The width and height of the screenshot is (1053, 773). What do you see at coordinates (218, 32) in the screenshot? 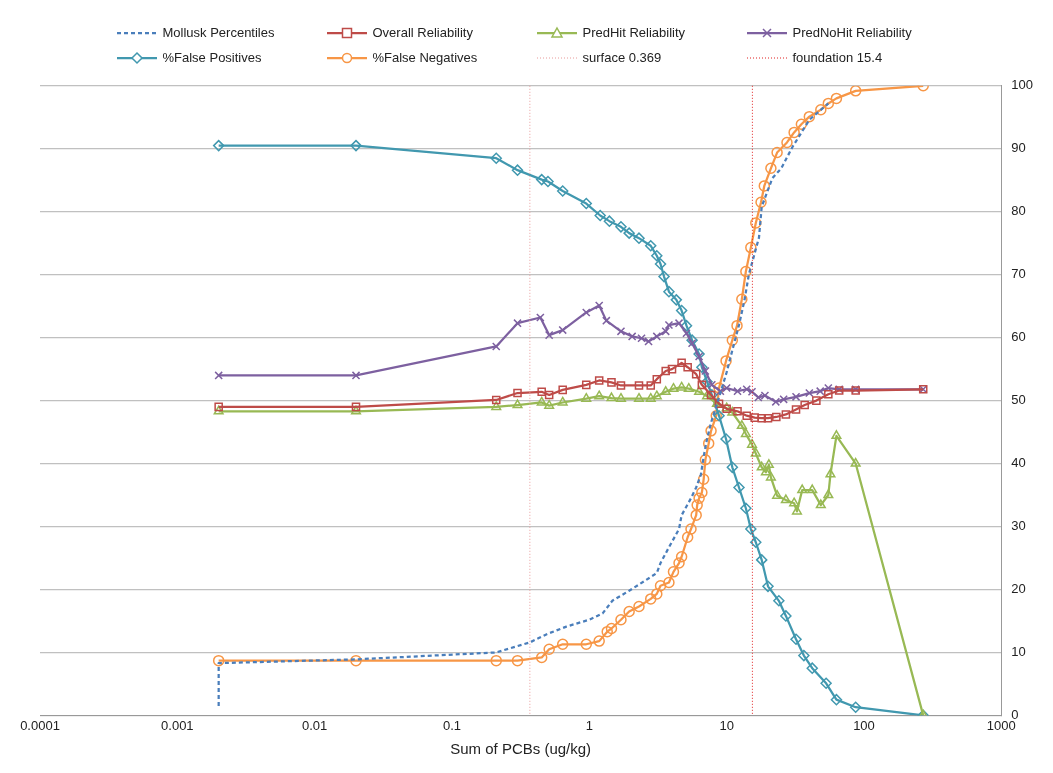
I see `legend-label: Mollusk Percentiles` at bounding box center [218, 32].